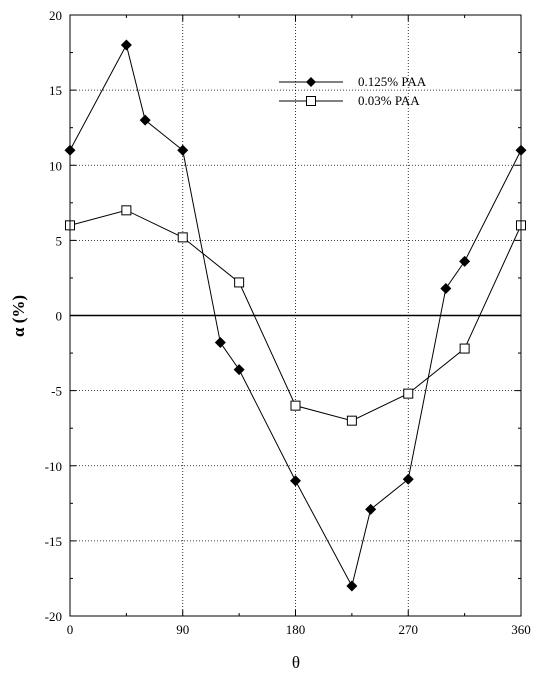 The width and height of the screenshot is (534, 676). What do you see at coordinates (296, 662) in the screenshot?
I see `x-axis-label: θ` at bounding box center [296, 662].